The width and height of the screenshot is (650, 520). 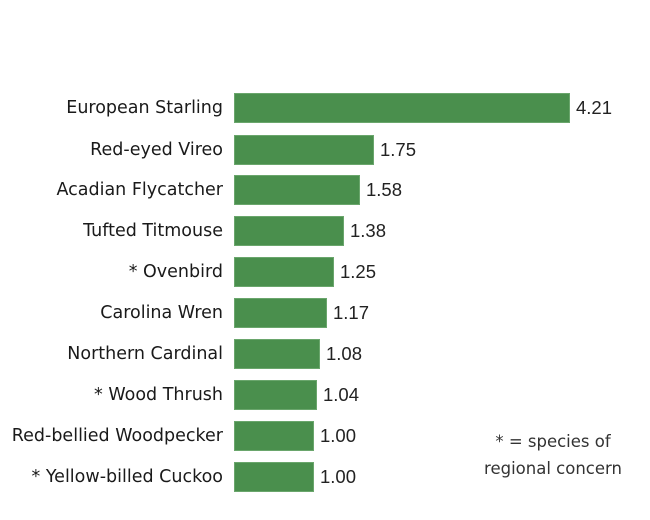 I want to click on bar-row: Red-eyed Vireo 1.75, so click(x=325, y=150).